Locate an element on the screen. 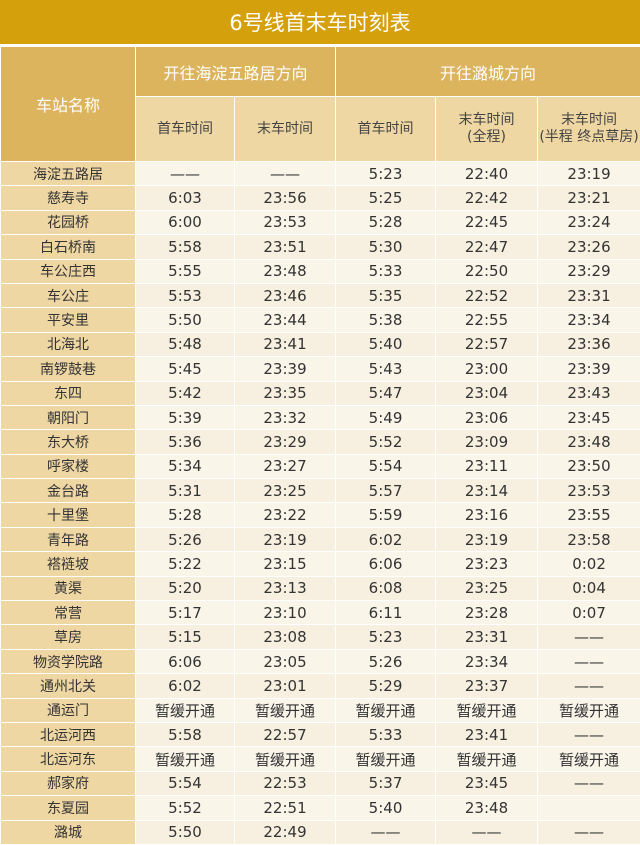  time-cell: 5:55 is located at coordinates (185, 271).